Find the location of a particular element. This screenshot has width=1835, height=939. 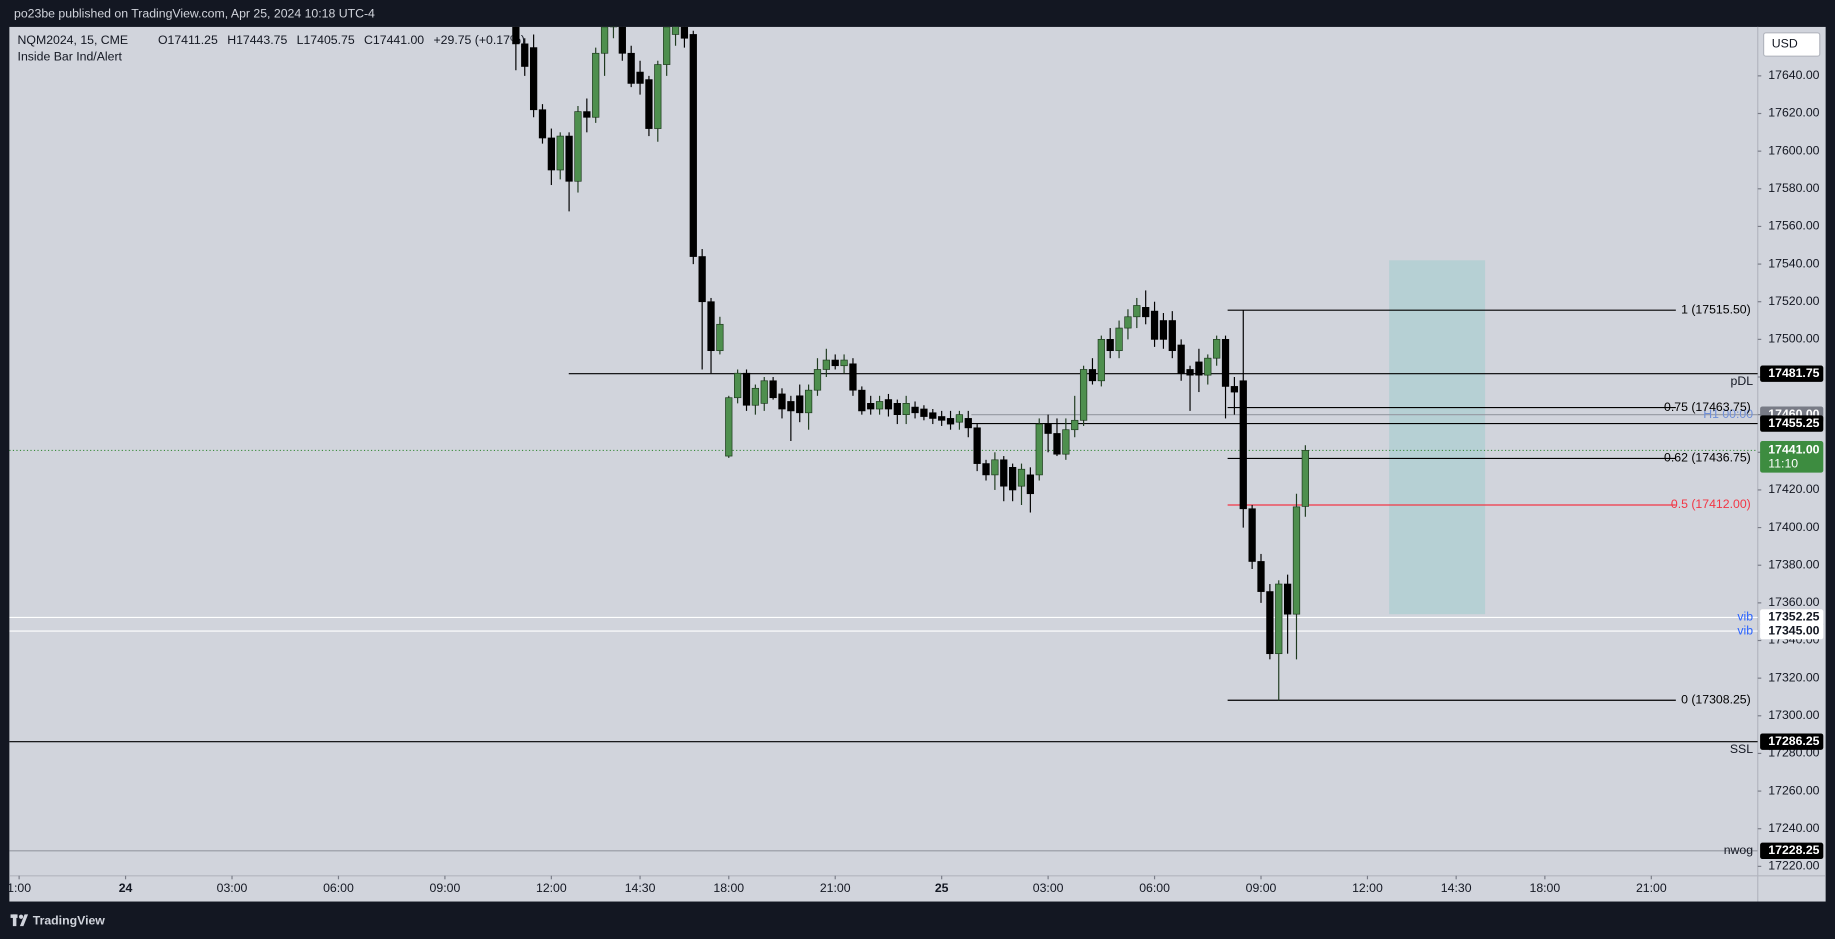

y-tick-label: 17540.00 is located at coordinates (1793, 263).